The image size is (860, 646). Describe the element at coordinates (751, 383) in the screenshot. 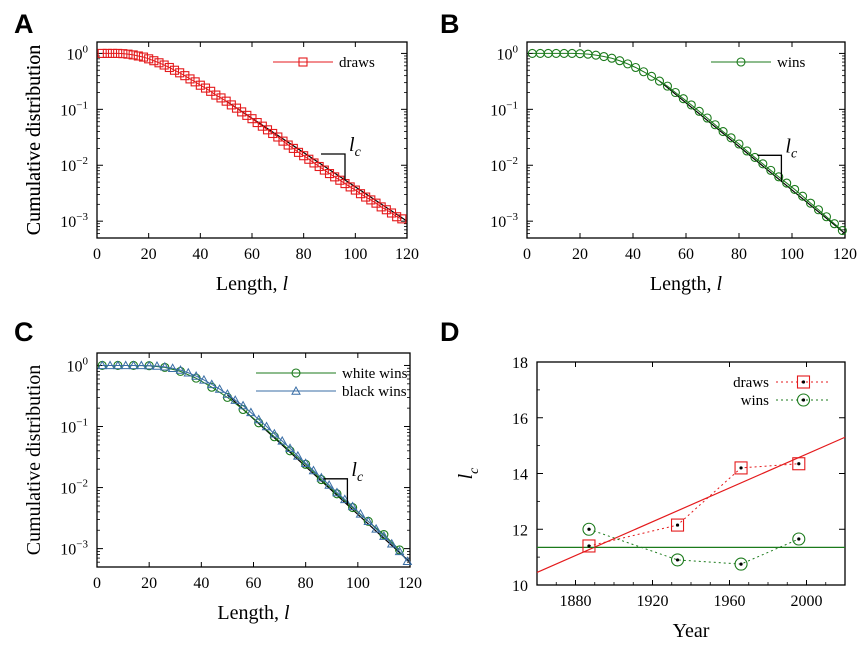

I see `legend-entry: draws` at that location.